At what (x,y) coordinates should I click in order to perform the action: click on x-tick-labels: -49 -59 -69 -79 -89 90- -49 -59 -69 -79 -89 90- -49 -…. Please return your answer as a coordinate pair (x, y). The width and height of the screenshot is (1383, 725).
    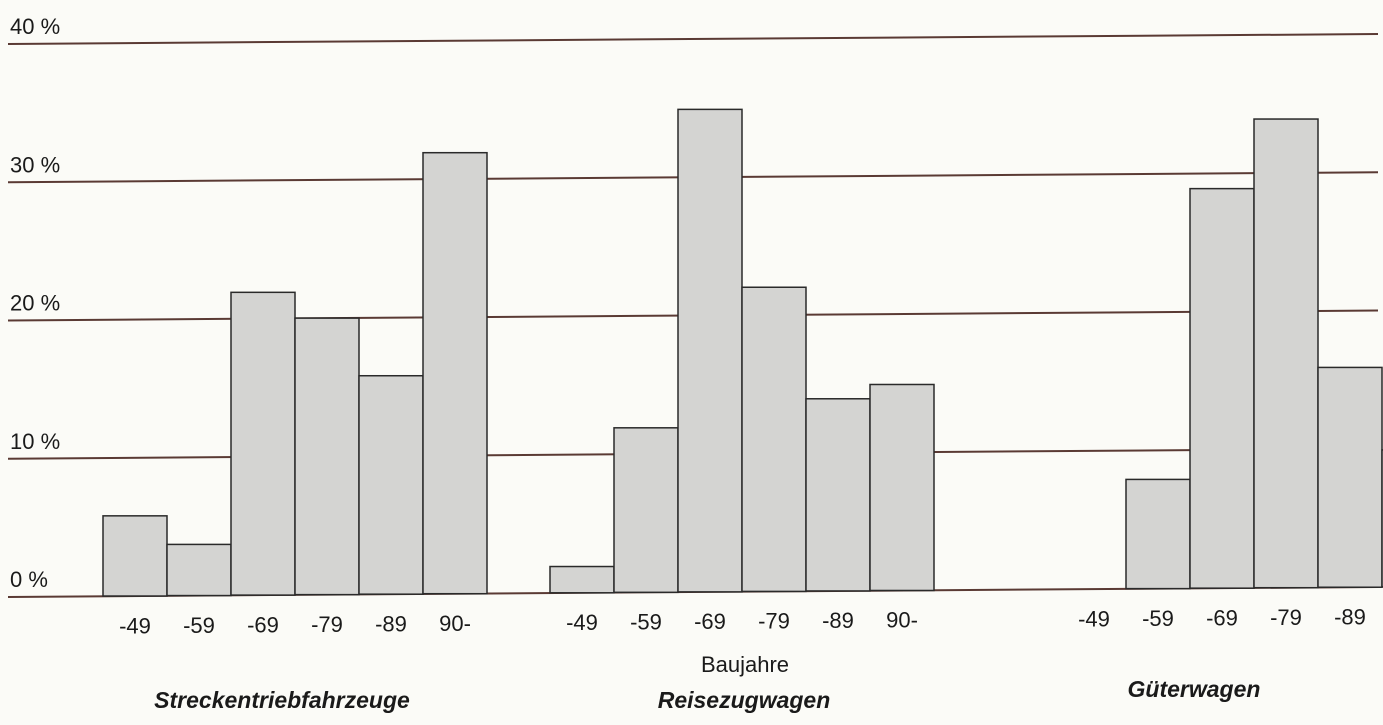
    Looking at the image, I should click on (742, 621).